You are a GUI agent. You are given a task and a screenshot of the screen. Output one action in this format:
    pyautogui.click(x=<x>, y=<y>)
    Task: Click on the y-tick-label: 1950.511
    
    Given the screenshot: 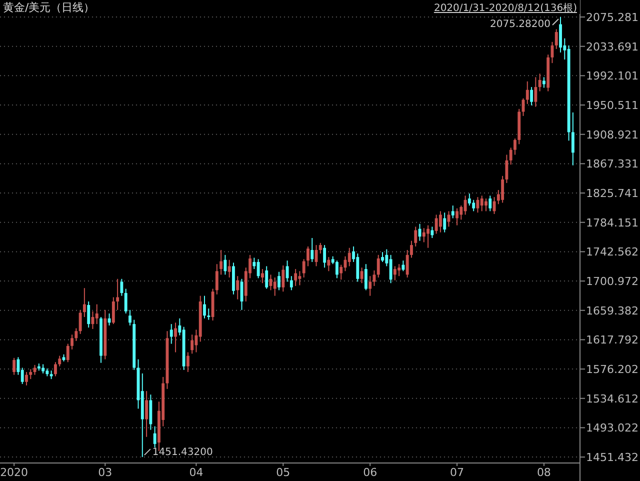 What is the action you would take?
    pyautogui.click(x=612, y=105)
    